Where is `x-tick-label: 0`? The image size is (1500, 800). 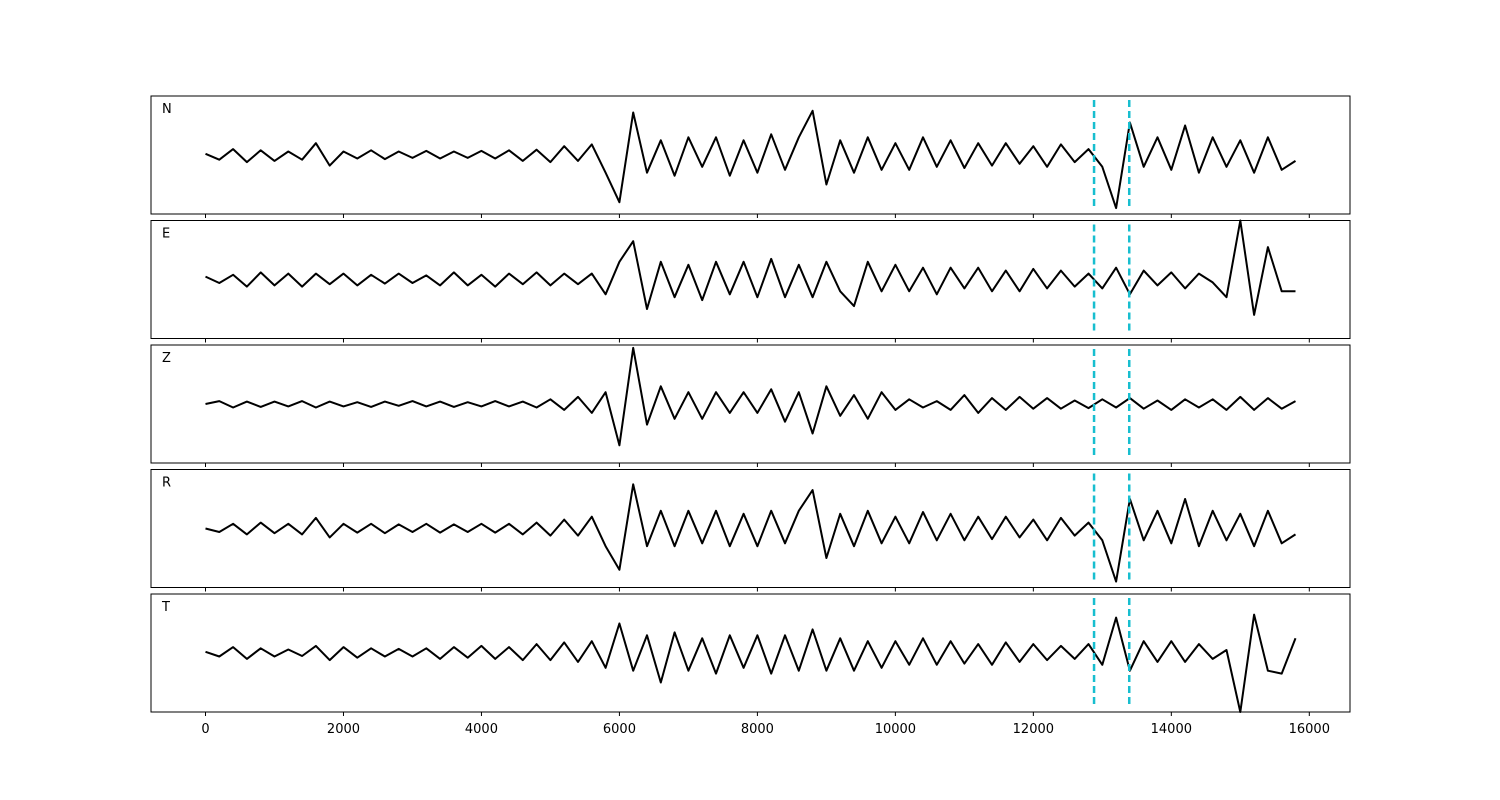 x-tick-label: 0 is located at coordinates (205, 729).